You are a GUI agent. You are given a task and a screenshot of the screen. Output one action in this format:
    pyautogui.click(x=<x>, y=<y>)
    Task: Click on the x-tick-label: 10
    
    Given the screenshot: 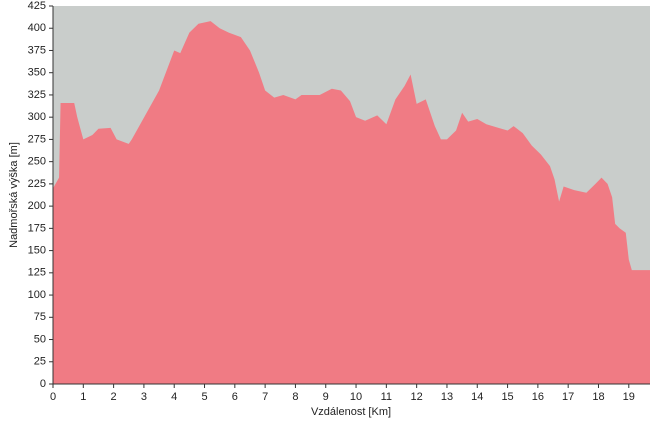 What is the action you would take?
    pyautogui.click(x=356, y=397)
    